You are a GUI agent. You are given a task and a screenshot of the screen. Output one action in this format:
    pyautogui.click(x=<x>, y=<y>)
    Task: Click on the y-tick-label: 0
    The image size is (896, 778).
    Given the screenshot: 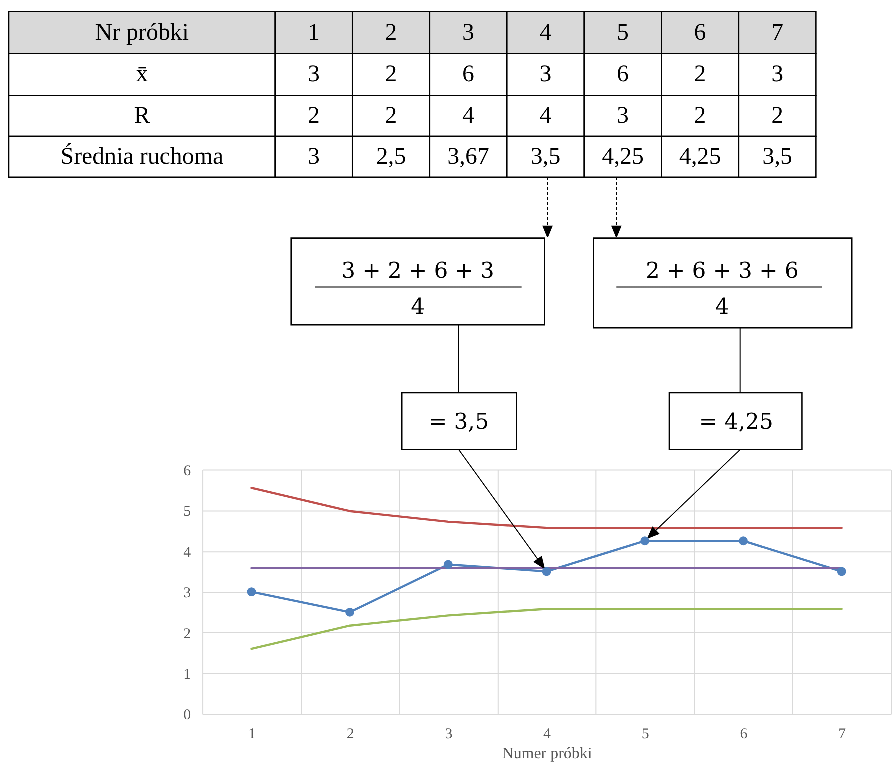 What is the action you would take?
    pyautogui.click(x=188, y=716)
    